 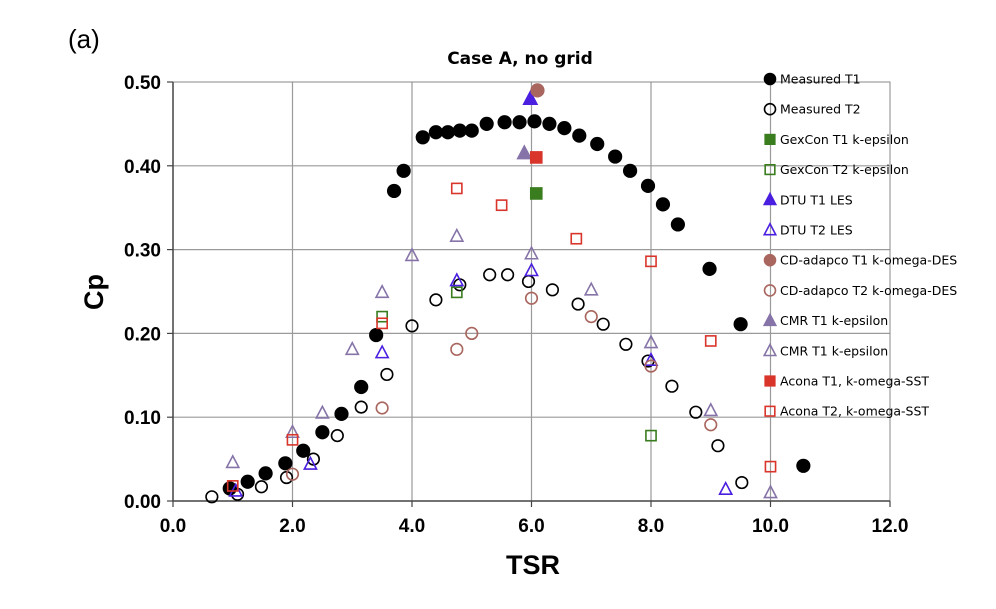 What do you see at coordinates (844, 169) in the screenshot?
I see `legend-label: GexCon T2 k-epsilon` at bounding box center [844, 169].